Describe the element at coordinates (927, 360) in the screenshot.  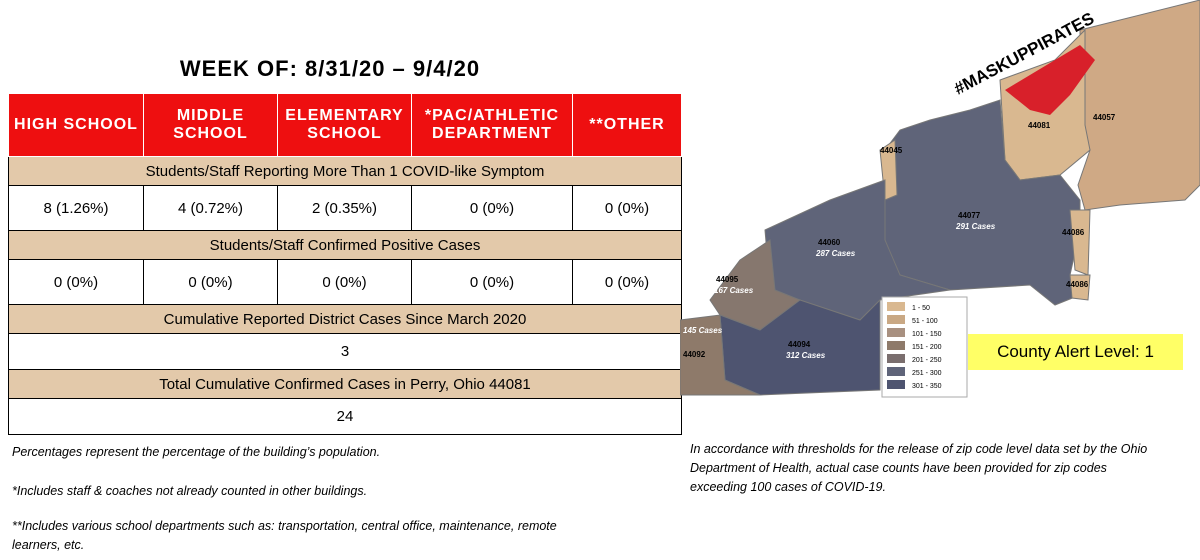
I see `legend-label: 201 - 250` at that location.